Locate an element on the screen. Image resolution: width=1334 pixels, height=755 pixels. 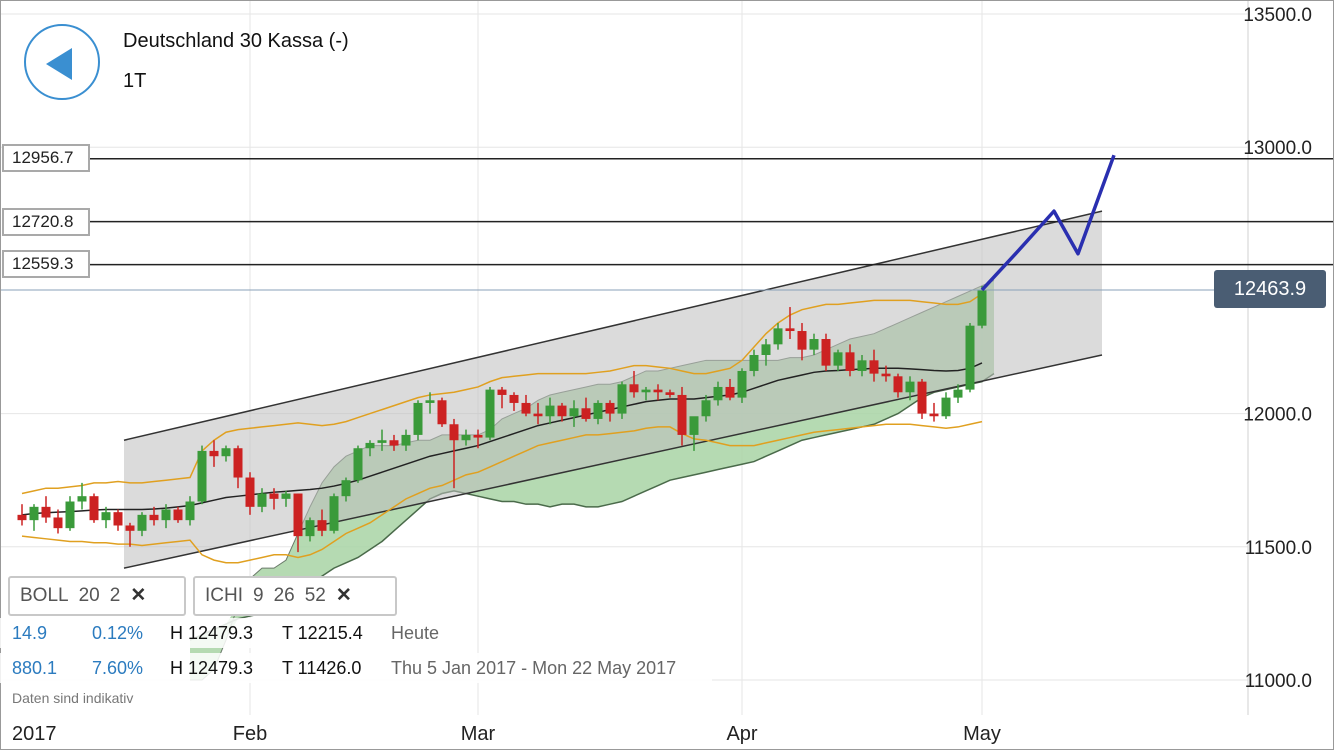
y-tick-label: 13000.0 is located at coordinates (1277, 148).